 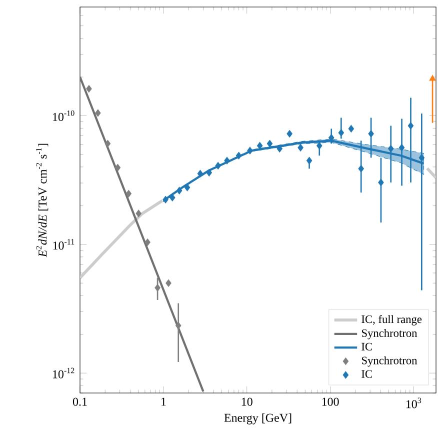 What do you see at coordinates (63, 116) in the screenshot?
I see `y-tick-label: 10$^{-10}$` at bounding box center [63, 116].